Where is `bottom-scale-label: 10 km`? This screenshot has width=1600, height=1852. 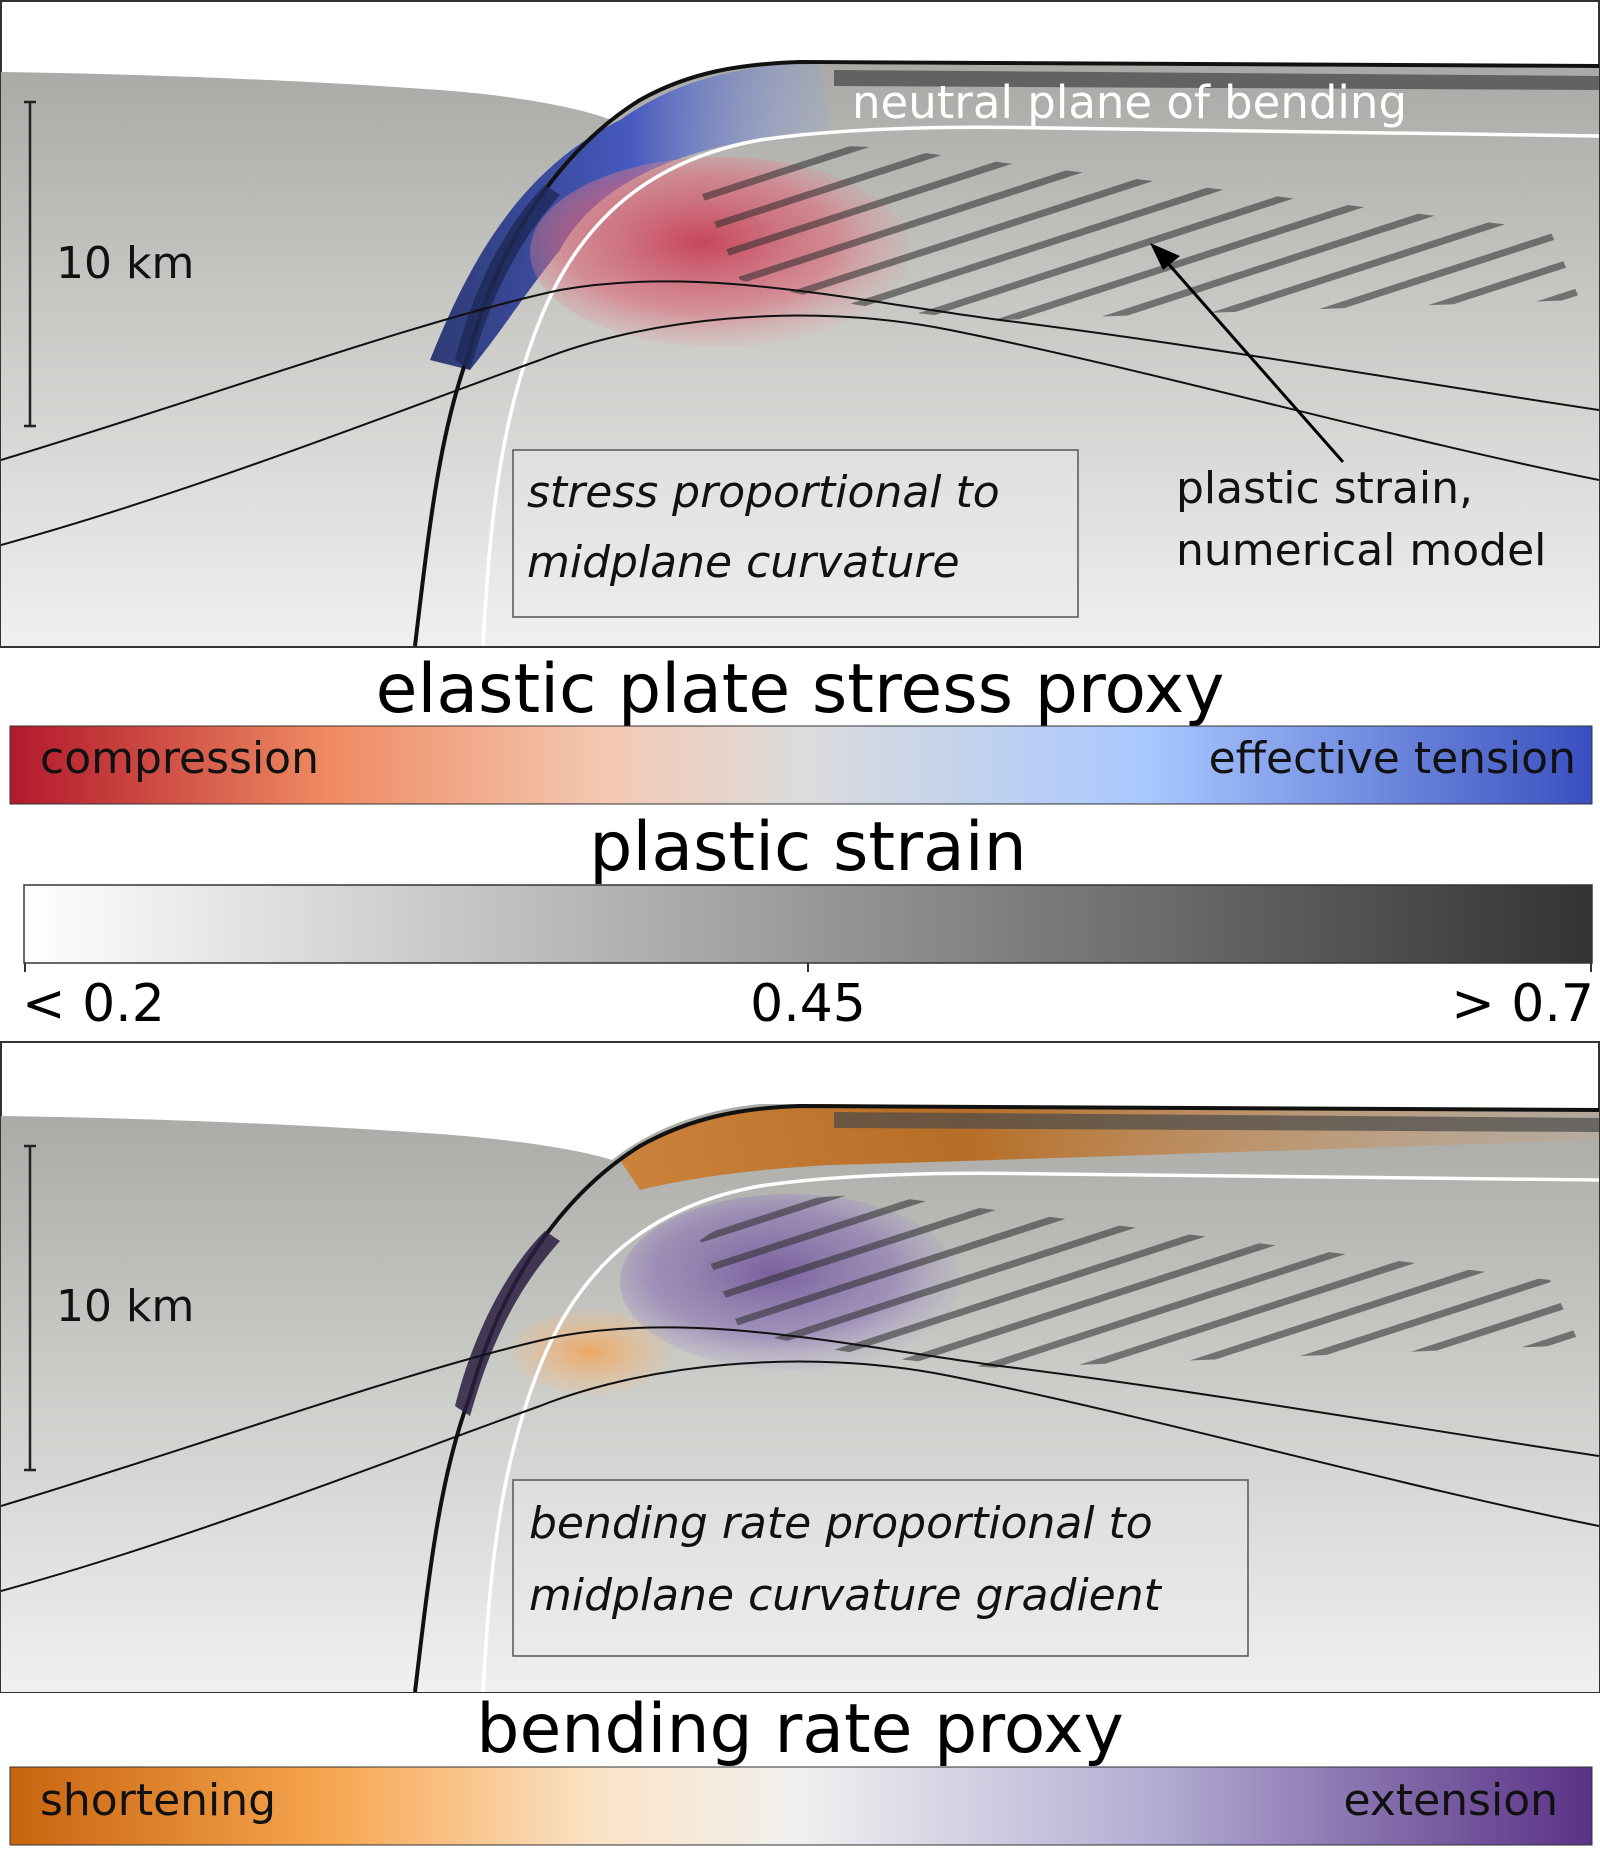
bottom-scale-label: 10 km is located at coordinates (125, 1306).